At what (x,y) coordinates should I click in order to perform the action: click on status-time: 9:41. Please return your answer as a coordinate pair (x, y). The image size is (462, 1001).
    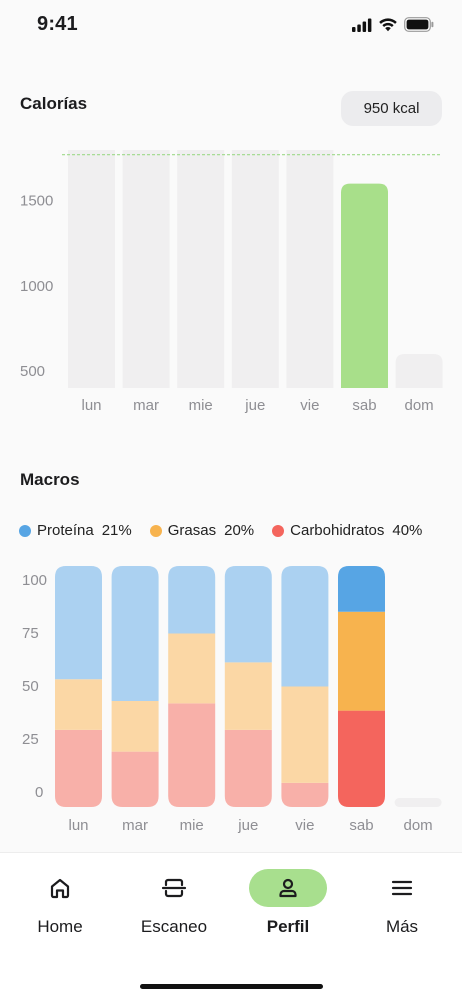
    Looking at the image, I should click on (57, 24).